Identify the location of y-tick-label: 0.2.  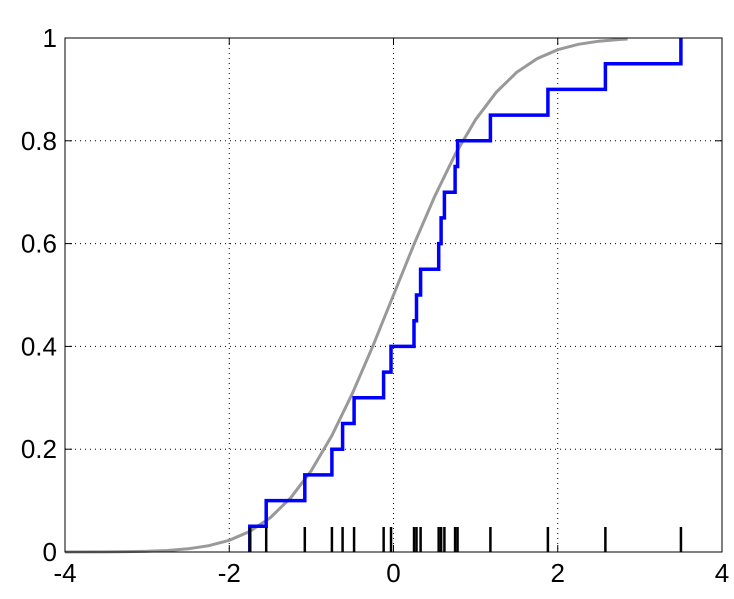
(39, 449).